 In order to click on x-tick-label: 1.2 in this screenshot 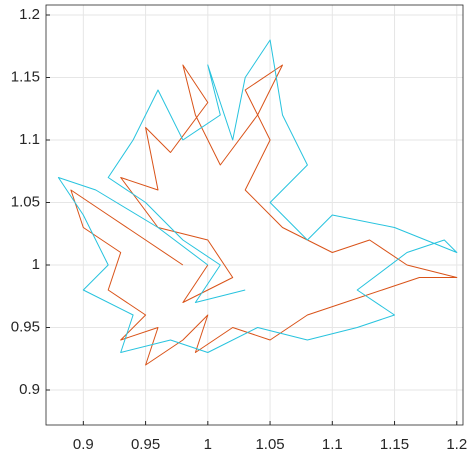, I will do `click(456, 444)`.